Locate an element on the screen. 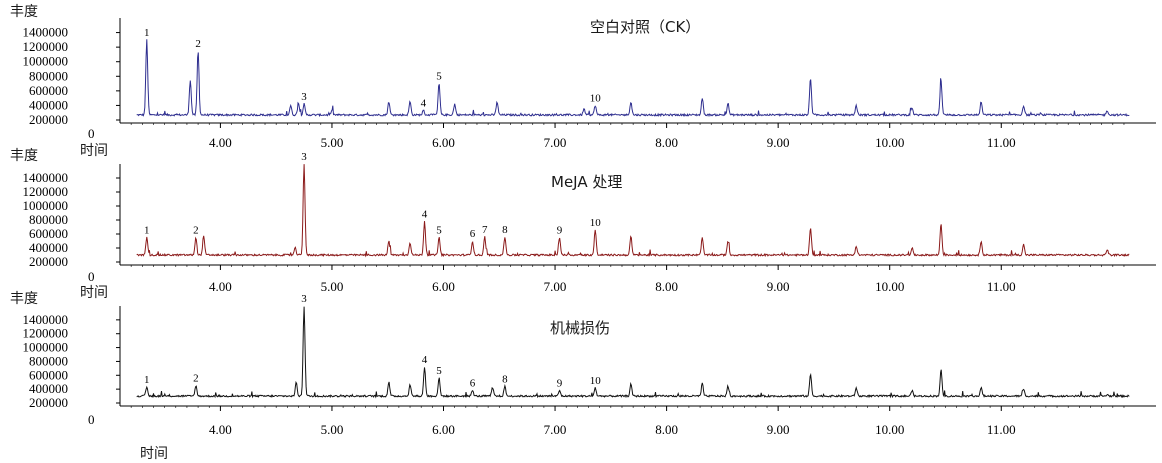 The image size is (1162, 463). panel-title: 空白对照（CK） is located at coordinates (645, 27).